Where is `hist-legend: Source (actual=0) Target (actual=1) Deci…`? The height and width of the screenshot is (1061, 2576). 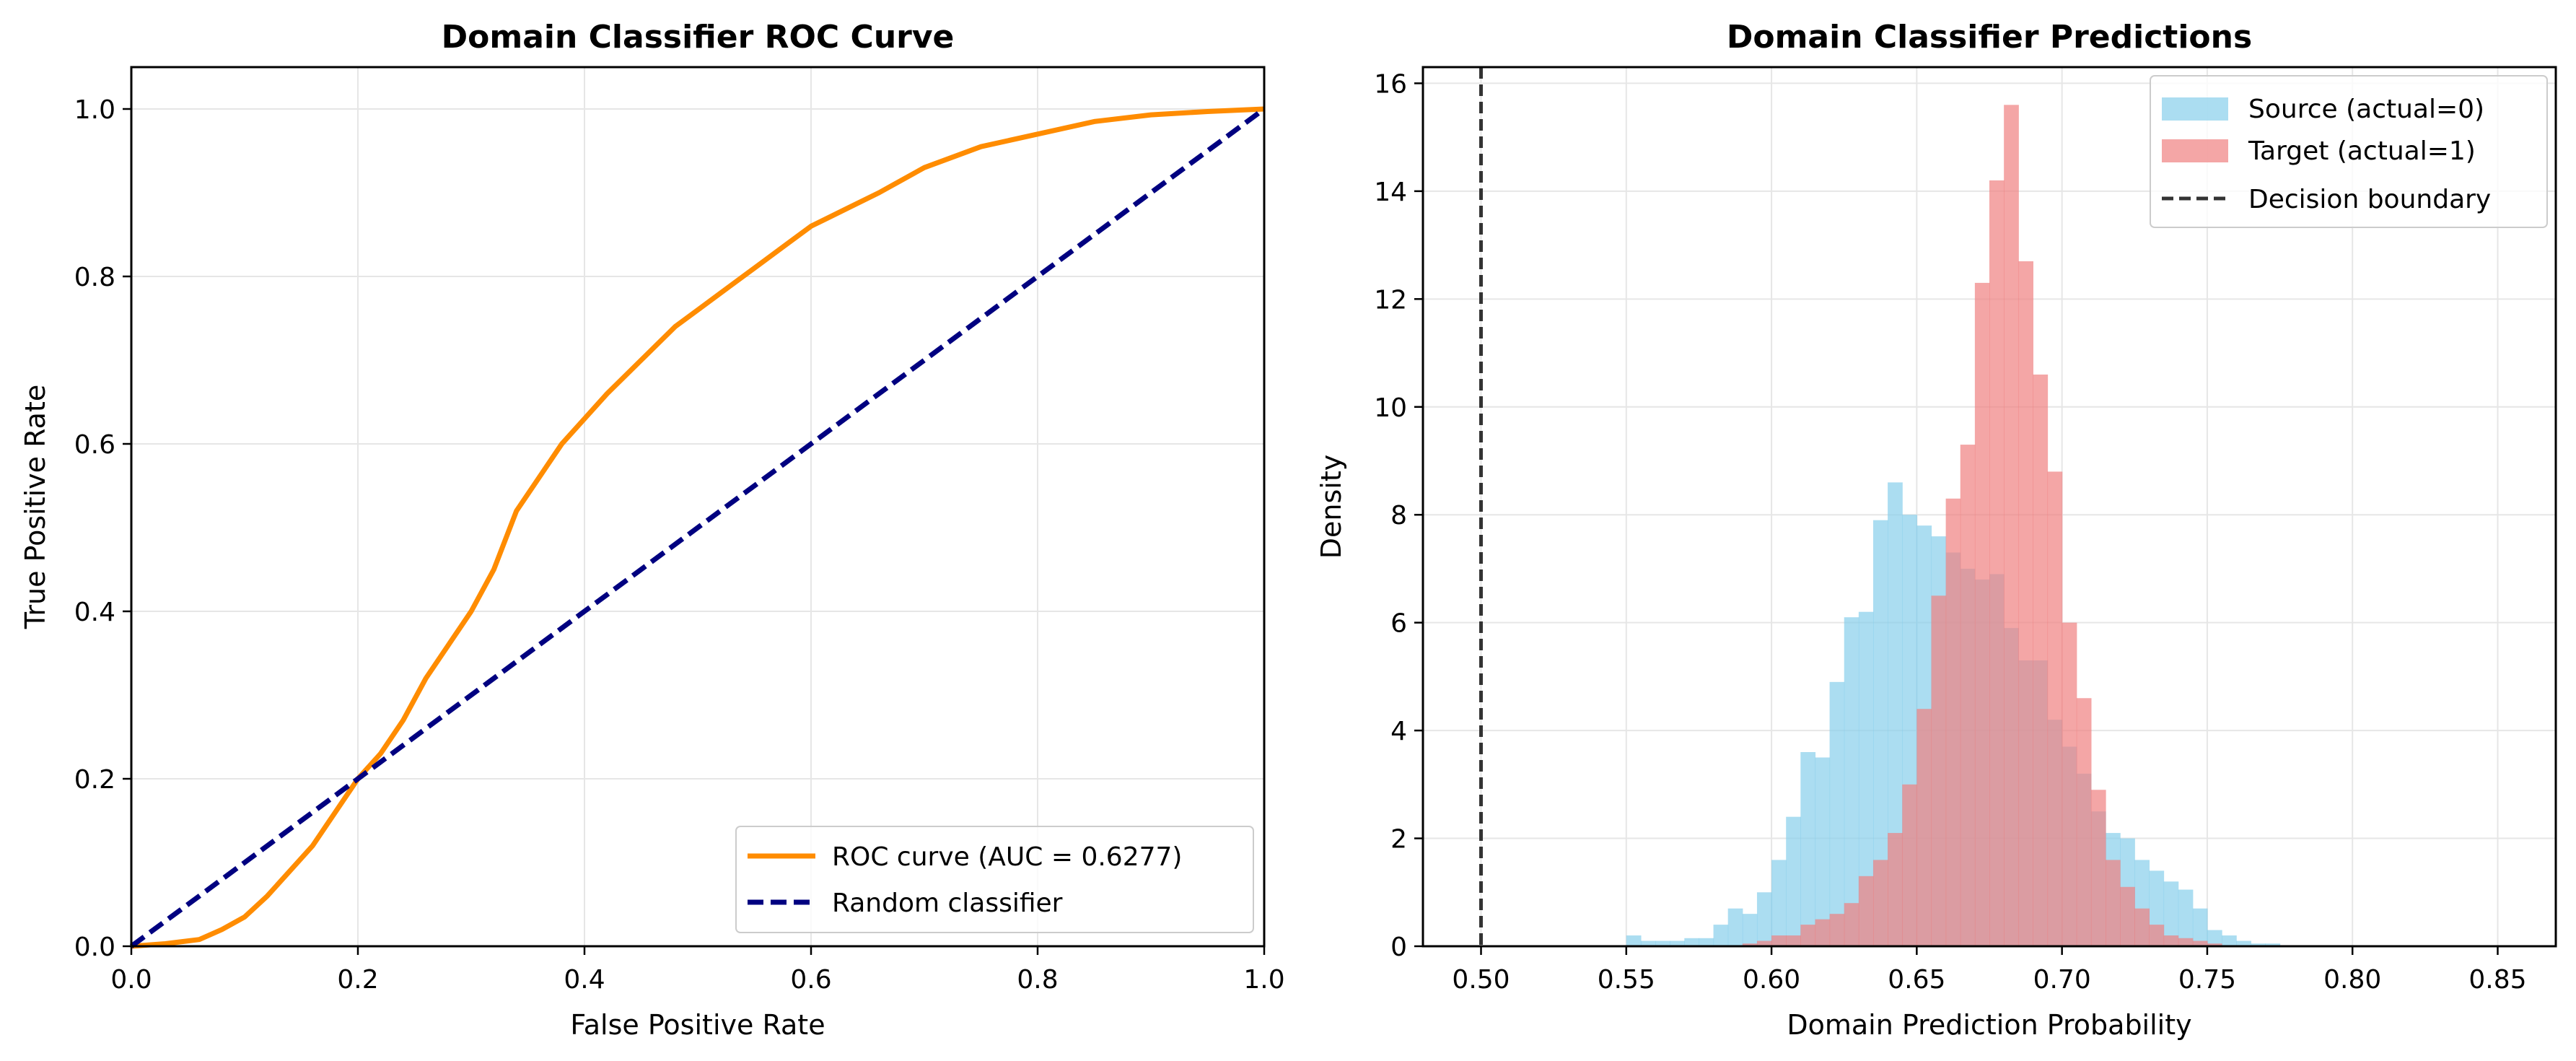 hist-legend: Source (actual=0) Target (actual=1) Deci… is located at coordinates (2349, 151).